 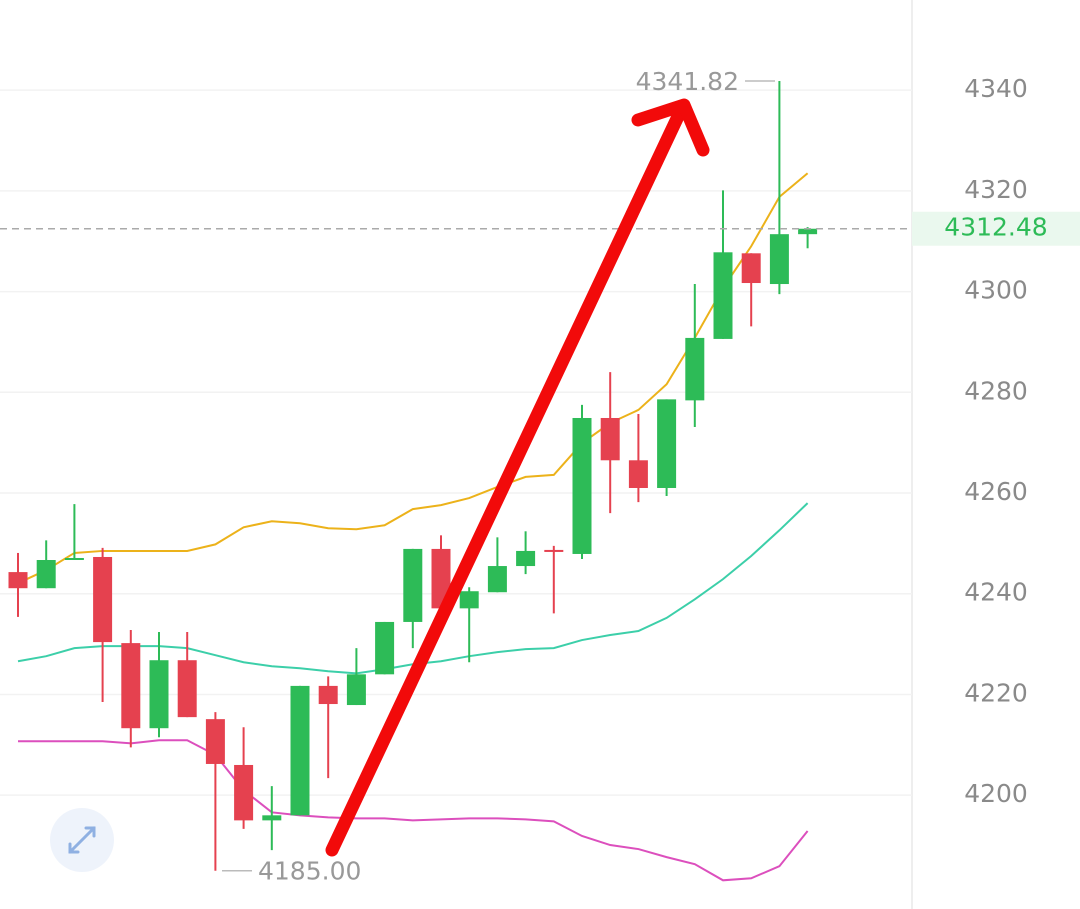 I want to click on y-tick-label: 4260, so click(x=996, y=491).